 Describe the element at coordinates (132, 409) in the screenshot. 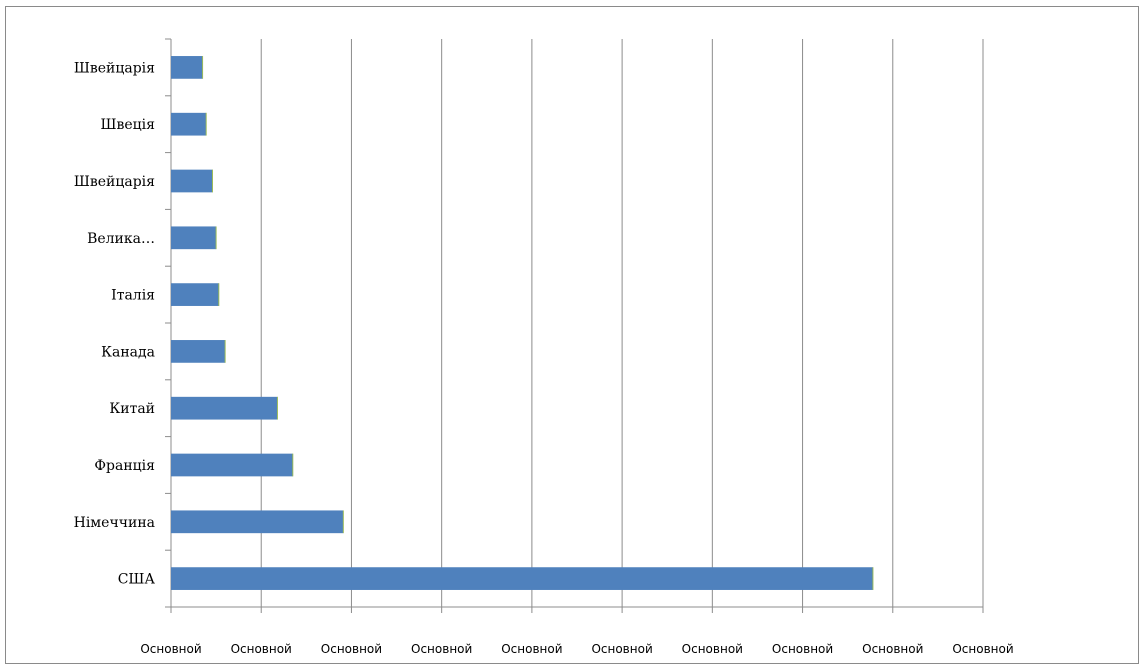

I see `category-label: Китай` at that location.